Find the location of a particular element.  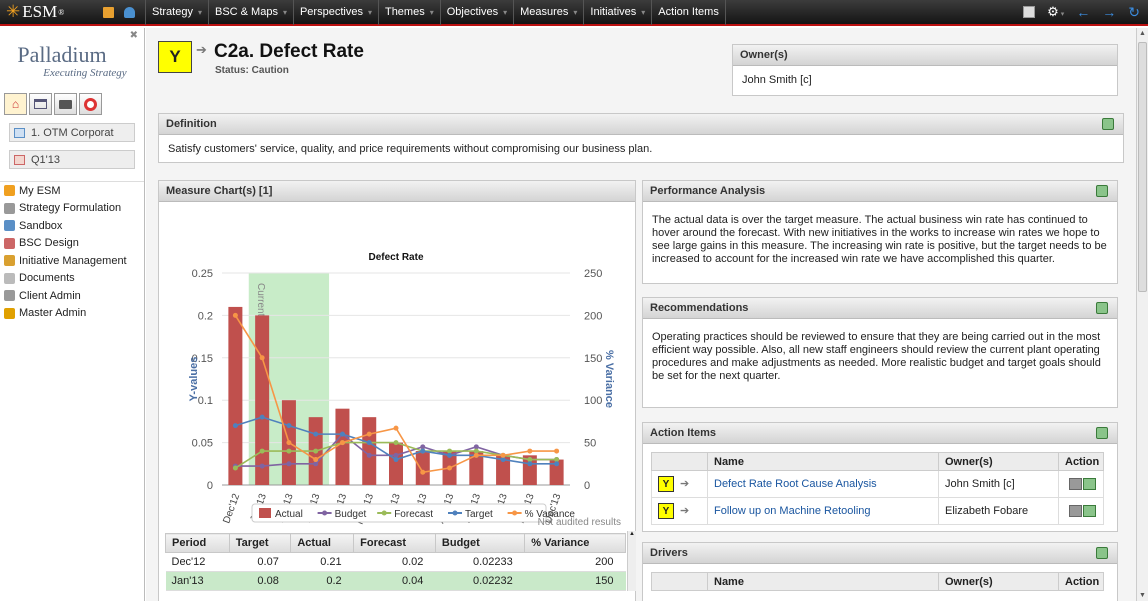

sidebar-item-initiative-management: Initiative Management is located at coordinates (72, 261).